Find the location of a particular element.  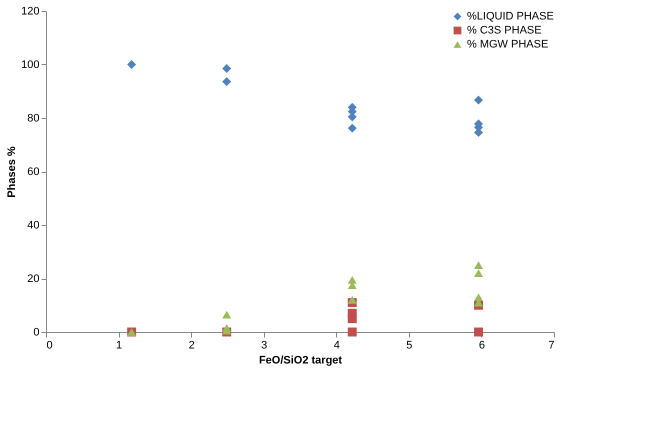

x-tick-label: 6 is located at coordinates (481, 346).